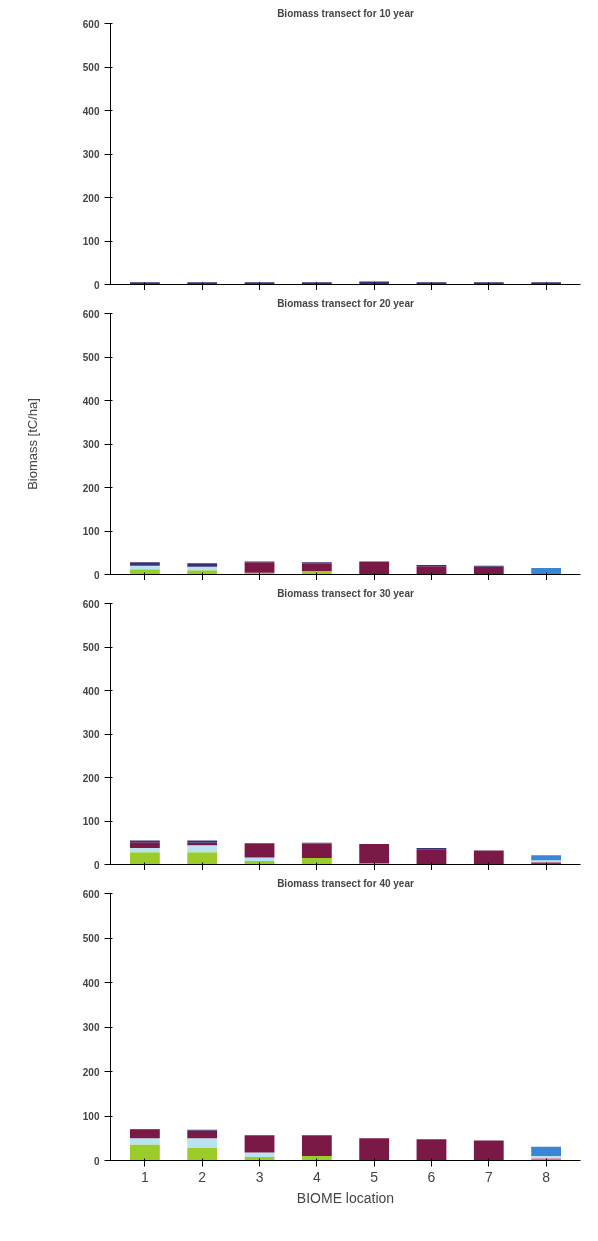  I want to click on x-tick-label: 3, so click(259, 1176).